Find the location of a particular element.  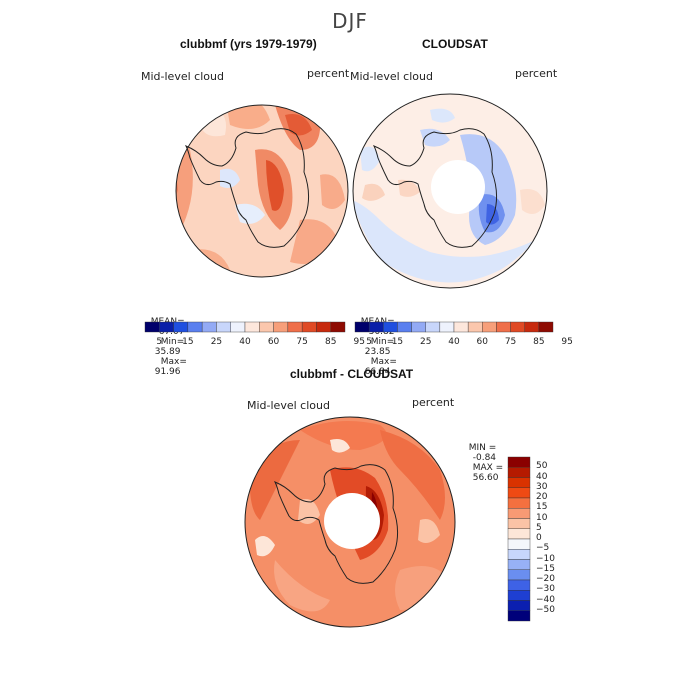

colorbar-level-label: −10 is located at coordinates (545, 558).